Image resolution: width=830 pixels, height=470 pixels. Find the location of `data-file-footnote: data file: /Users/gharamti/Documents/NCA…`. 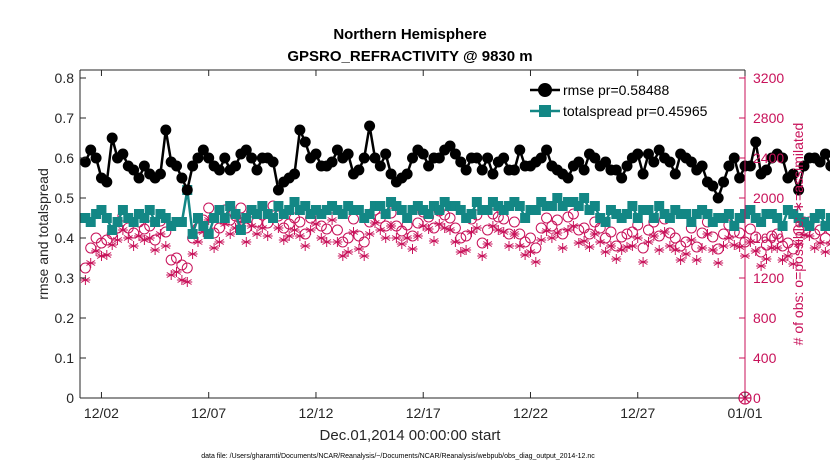

data-file-footnote: data file: /Users/gharamti/Documents/NCA… is located at coordinates (398, 456).